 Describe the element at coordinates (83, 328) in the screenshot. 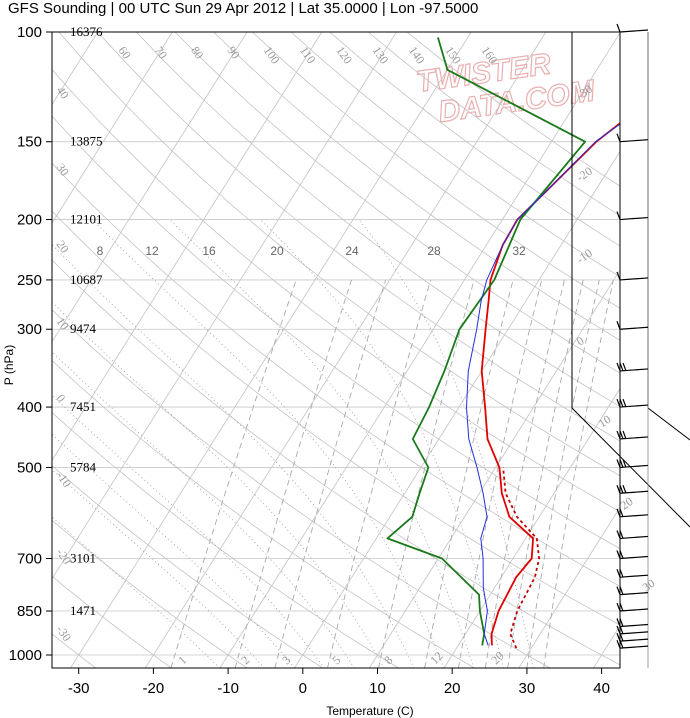

I see `height-label: 9474` at that location.